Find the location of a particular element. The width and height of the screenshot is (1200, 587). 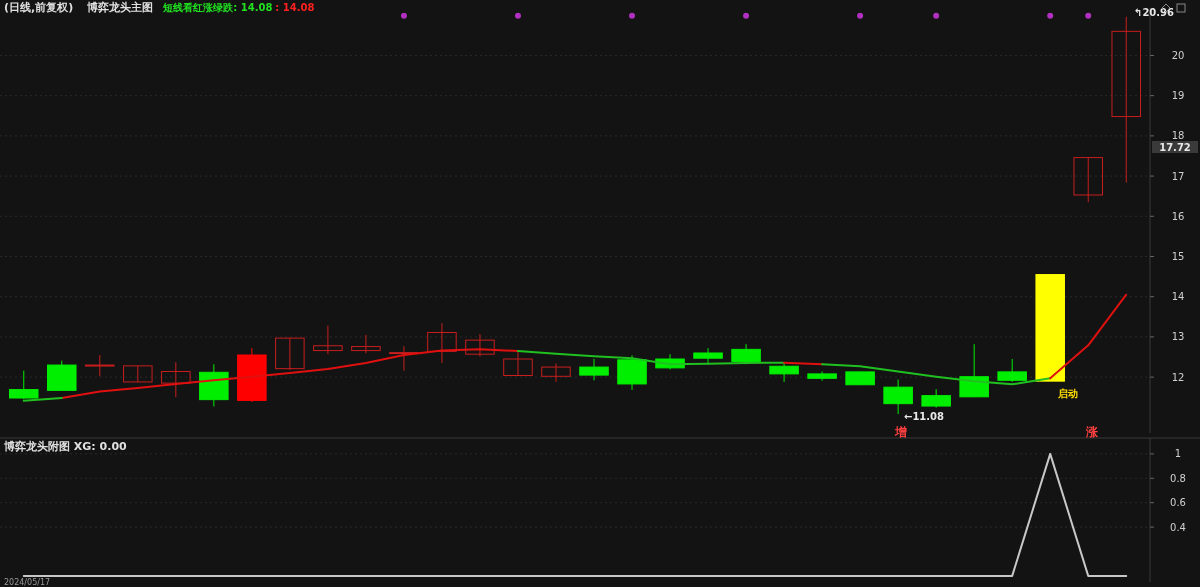

annotation: 涨 is located at coordinates (1092, 432).